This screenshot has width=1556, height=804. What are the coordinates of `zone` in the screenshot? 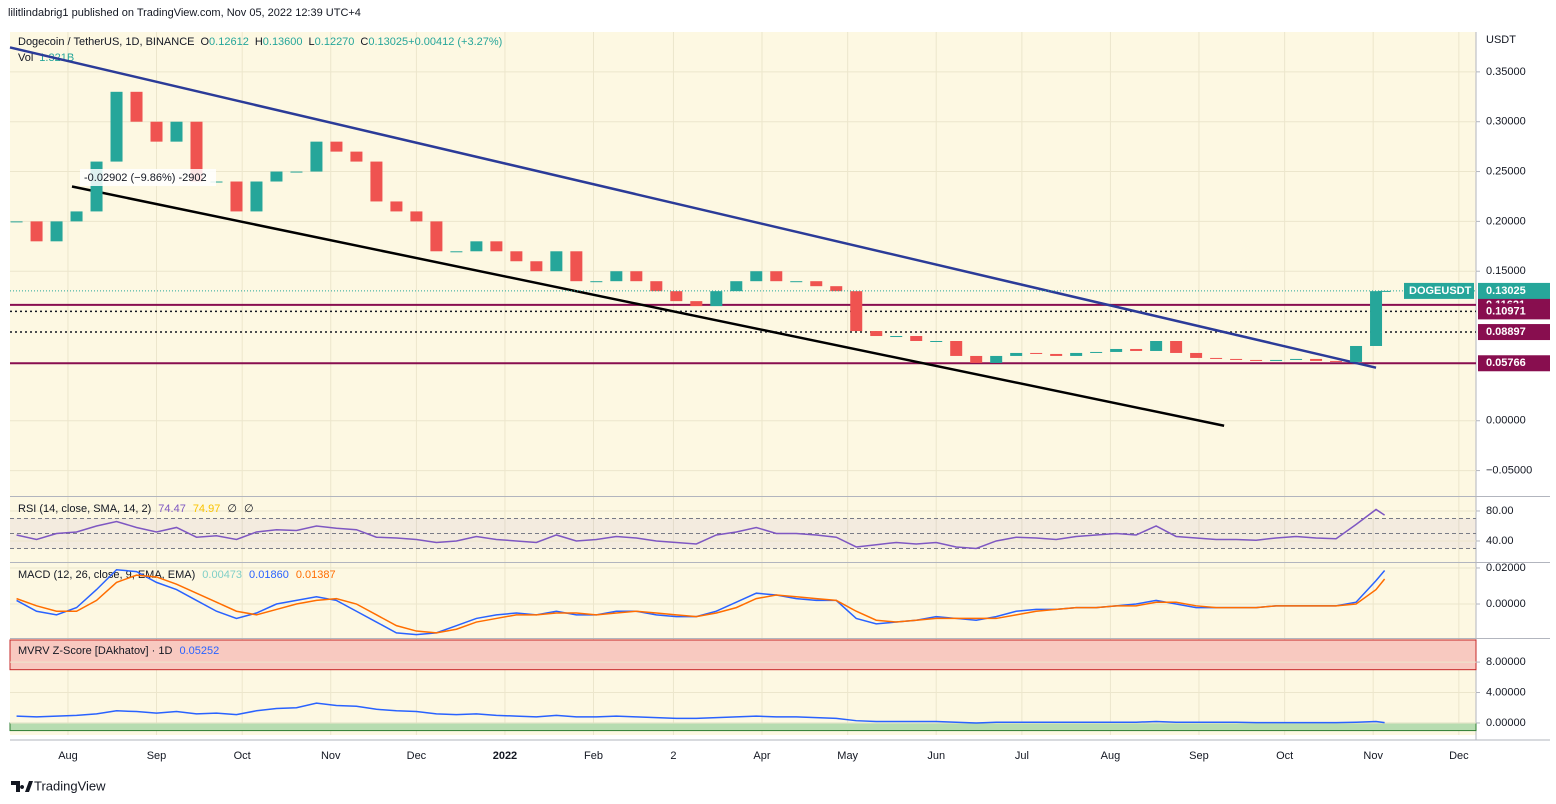 It's located at (743, 727).